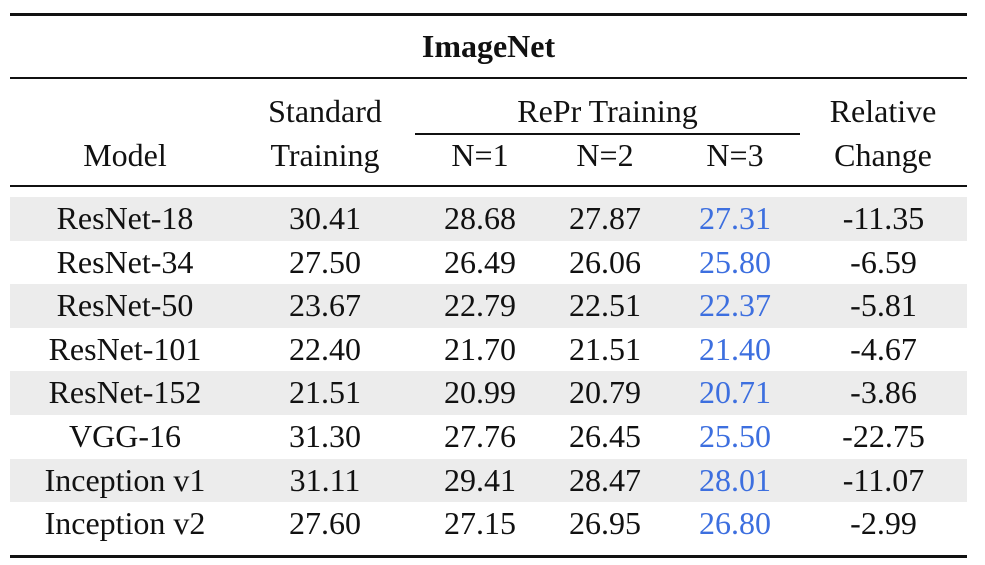 This screenshot has width=985, height=565. I want to click on cell-value: 26.95, so click(605, 523).